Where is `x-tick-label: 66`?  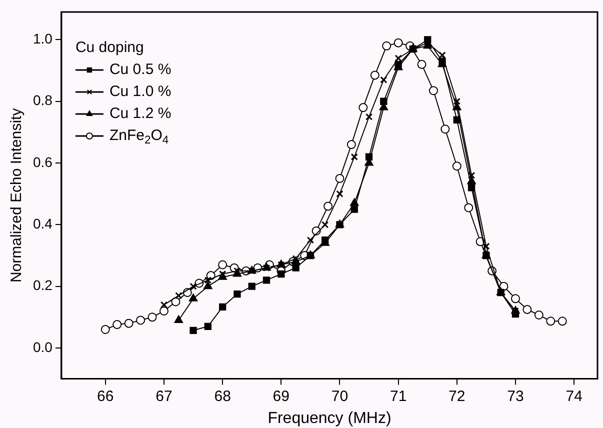
x-tick-label: 66 is located at coordinates (105, 396).